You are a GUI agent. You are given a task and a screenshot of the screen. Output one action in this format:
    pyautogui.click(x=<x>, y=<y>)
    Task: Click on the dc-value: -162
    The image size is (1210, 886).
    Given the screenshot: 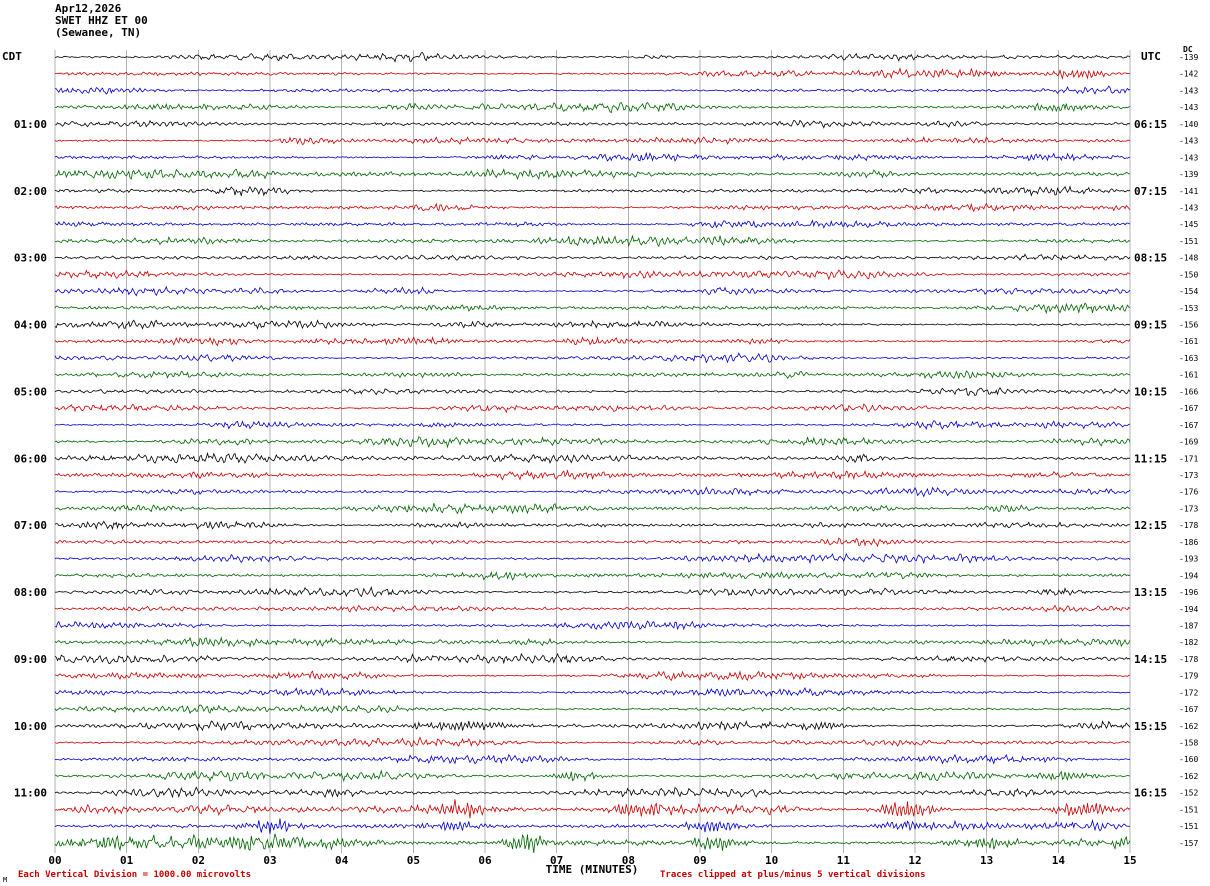 What is the action you would take?
    pyautogui.click(x=1188, y=776)
    